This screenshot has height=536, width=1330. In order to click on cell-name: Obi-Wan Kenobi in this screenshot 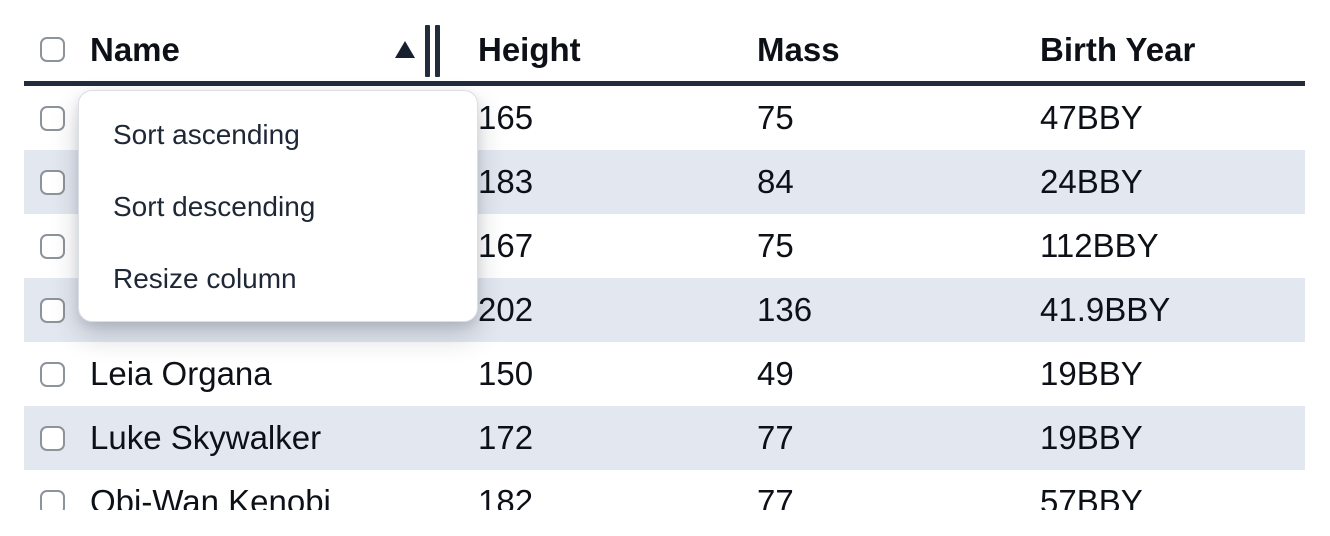, I will do `click(210, 496)`.